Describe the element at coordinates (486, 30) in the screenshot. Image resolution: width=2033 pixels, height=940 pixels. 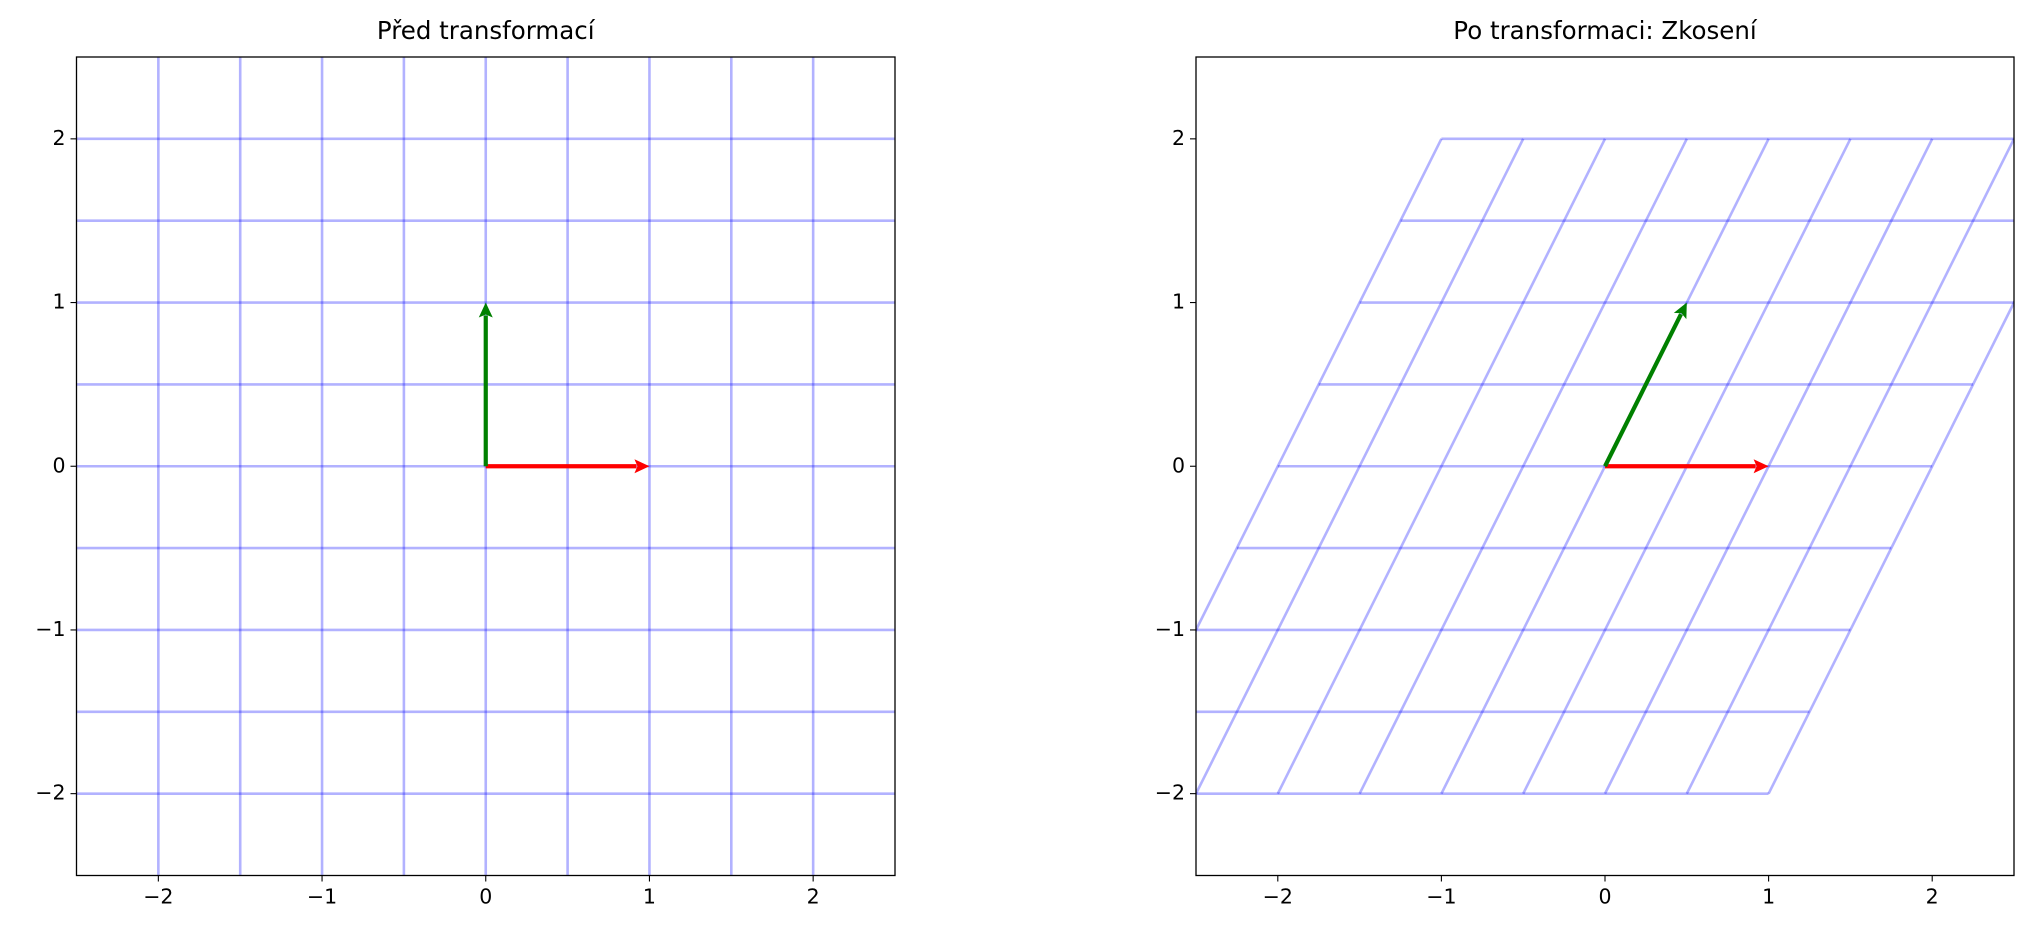
I see `chart-title: Před transformací` at that location.